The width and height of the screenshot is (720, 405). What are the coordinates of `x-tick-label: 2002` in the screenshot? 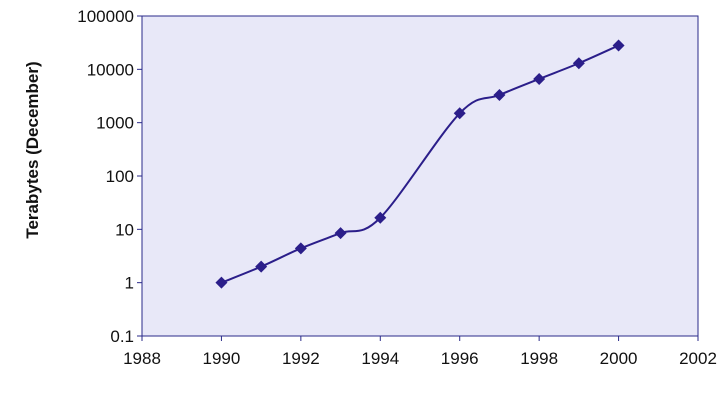 It's located at (698, 358).